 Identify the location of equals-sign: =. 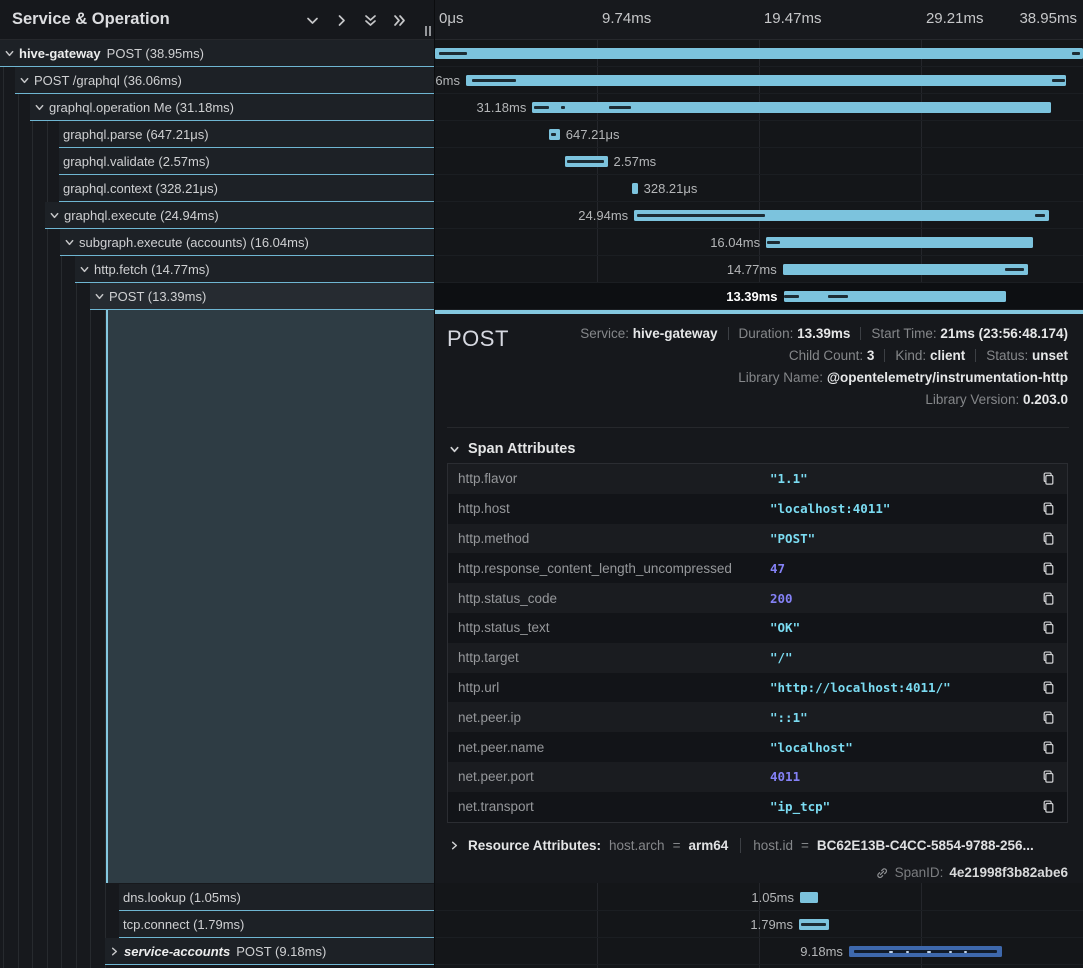
(805, 845).